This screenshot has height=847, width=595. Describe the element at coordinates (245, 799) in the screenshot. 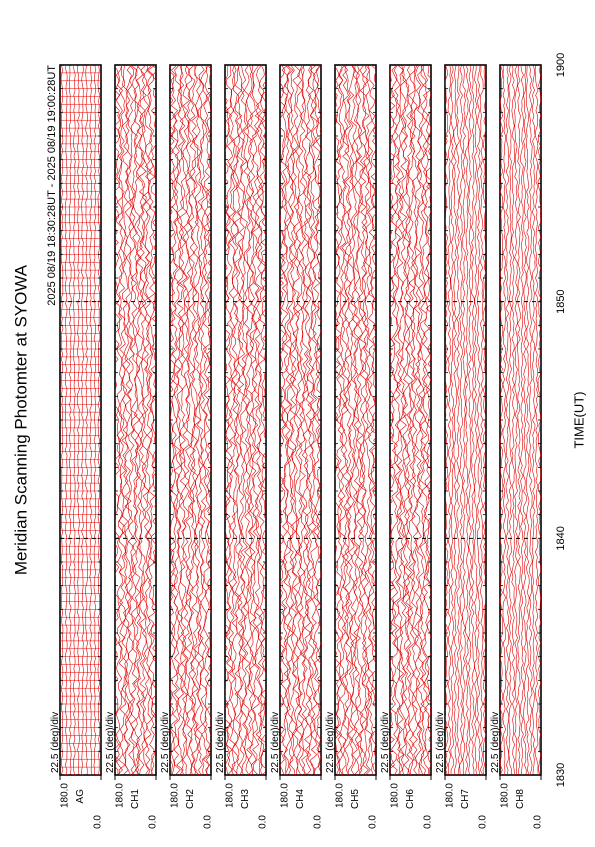

I see `channel-label: CH3` at that location.